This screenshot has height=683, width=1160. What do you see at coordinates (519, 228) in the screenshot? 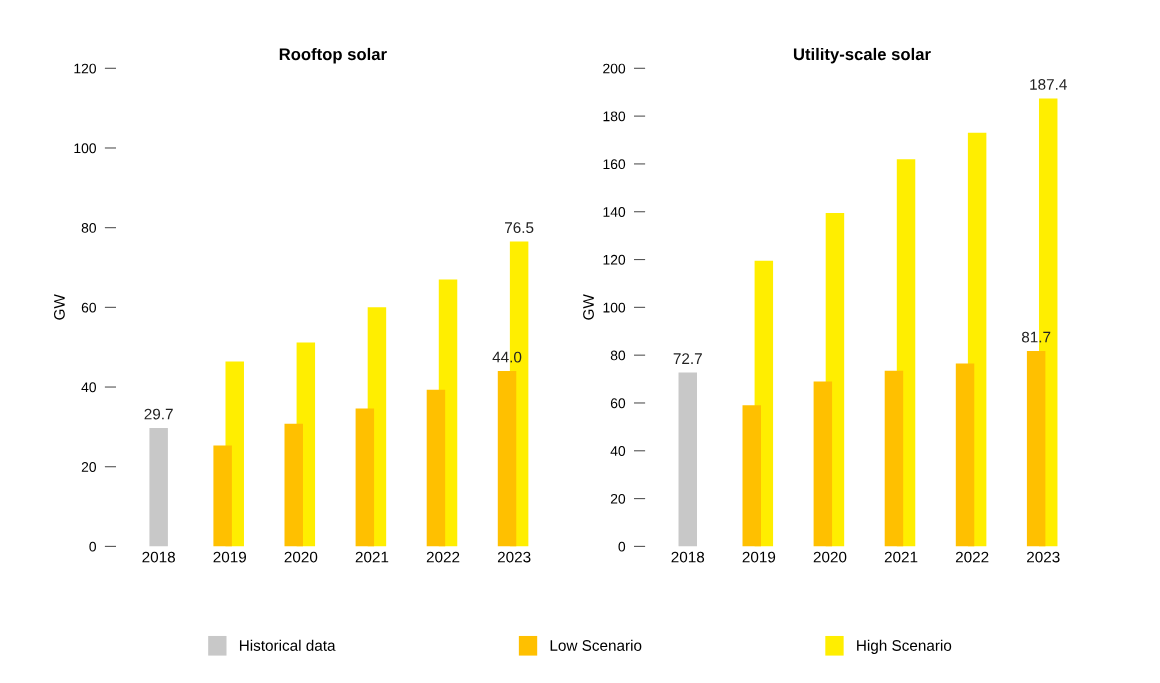
I see `data-label: 76.5` at bounding box center [519, 228].